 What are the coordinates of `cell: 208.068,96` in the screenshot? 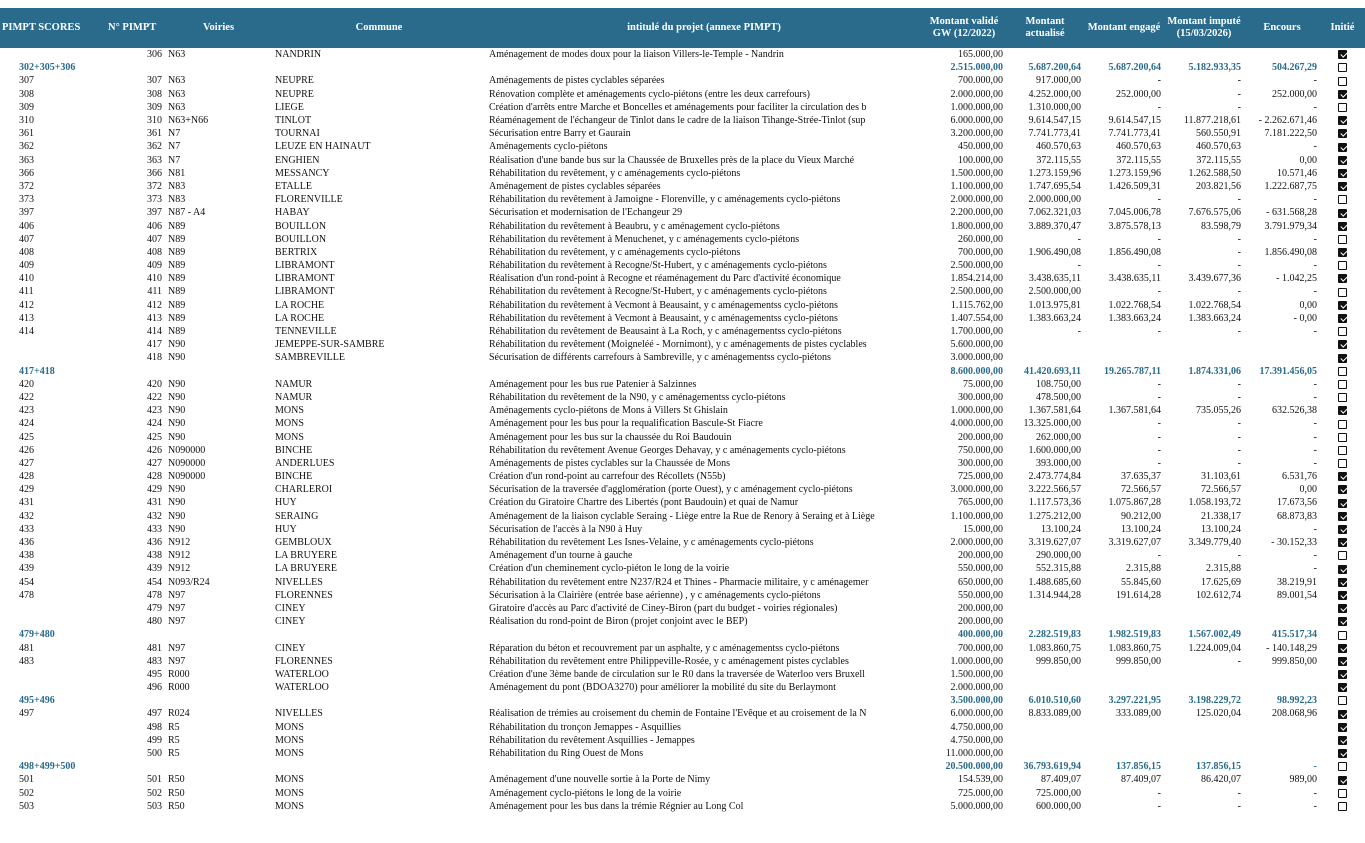 It's located at (1294, 714).